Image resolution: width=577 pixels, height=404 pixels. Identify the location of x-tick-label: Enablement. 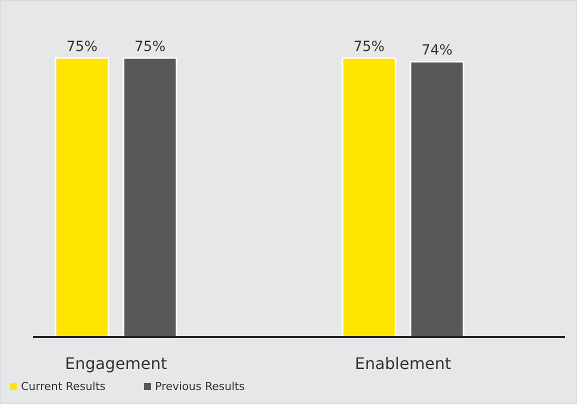
(403, 363).